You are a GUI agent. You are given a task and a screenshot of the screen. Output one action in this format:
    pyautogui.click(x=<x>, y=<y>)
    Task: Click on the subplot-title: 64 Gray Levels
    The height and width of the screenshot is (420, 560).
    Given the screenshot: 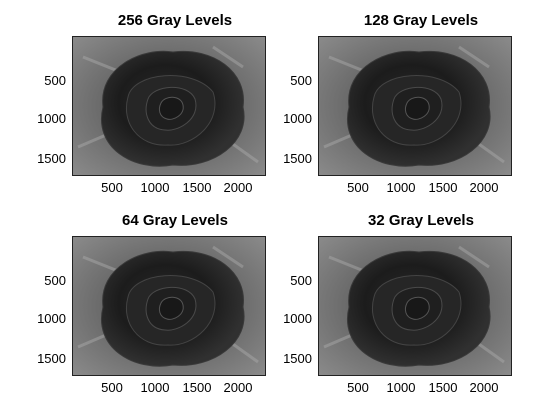 What is the action you would take?
    pyautogui.click(x=175, y=220)
    